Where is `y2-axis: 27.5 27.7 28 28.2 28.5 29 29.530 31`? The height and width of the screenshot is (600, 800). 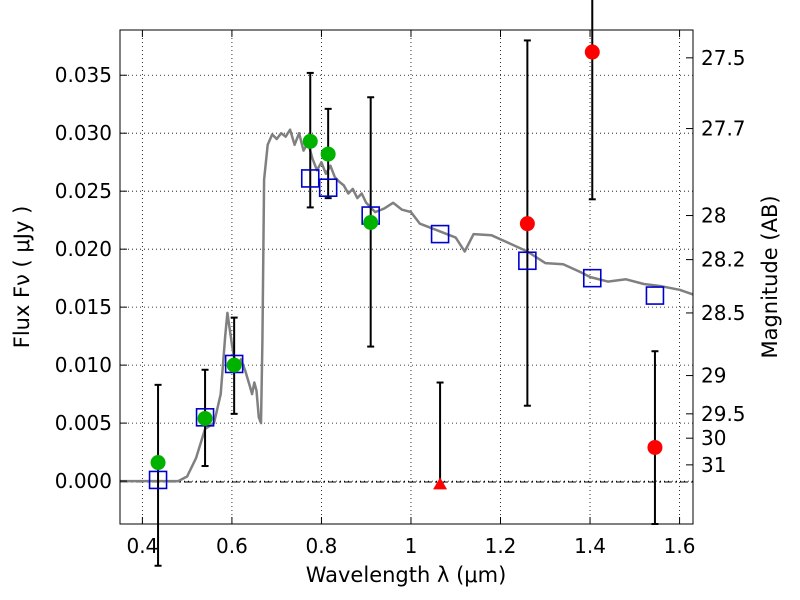 y2-axis: 27.5 27.7 28 28.2 28.5 29 29.530 31 is located at coordinates (716, 261).